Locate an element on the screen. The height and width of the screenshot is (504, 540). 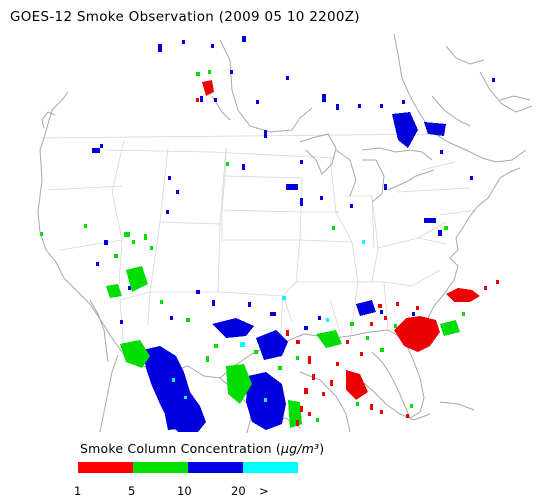
smoke-cyan-scatter is located at coordinates (268, 321).